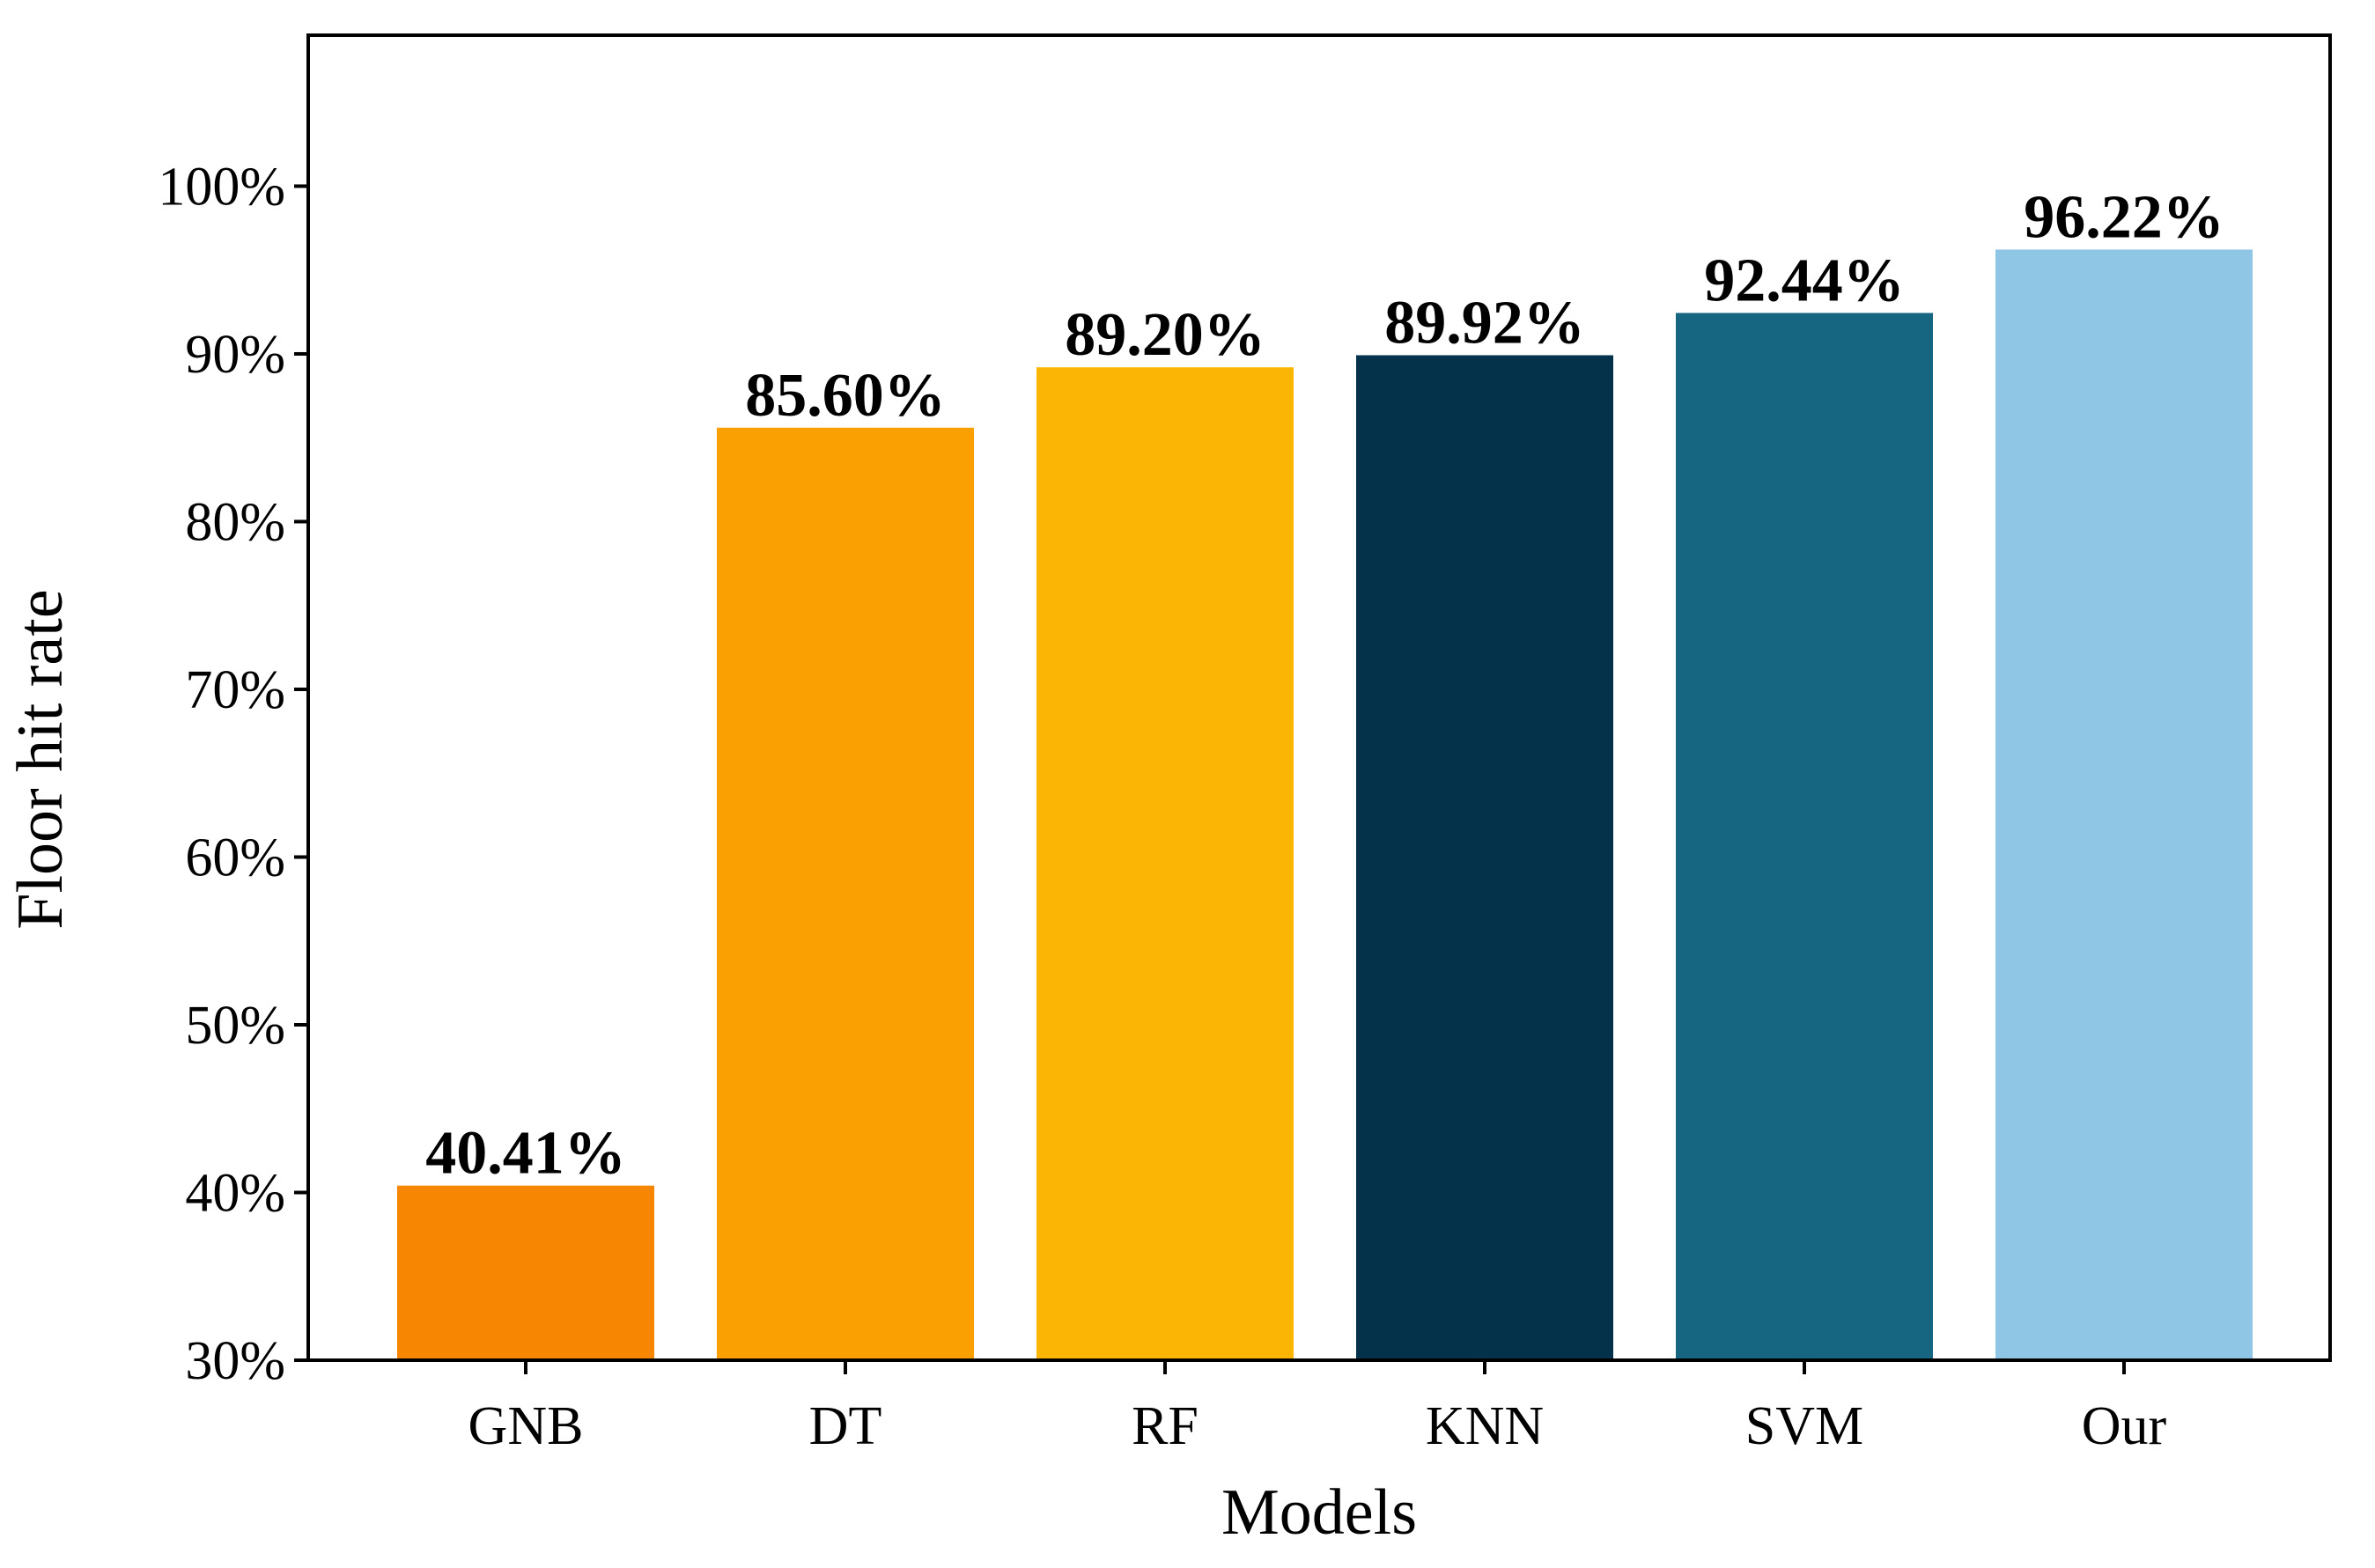 The height and width of the screenshot is (1568, 2375). What do you see at coordinates (1484, 323) in the screenshot?
I see `data-label-knn: 89.92%` at bounding box center [1484, 323].